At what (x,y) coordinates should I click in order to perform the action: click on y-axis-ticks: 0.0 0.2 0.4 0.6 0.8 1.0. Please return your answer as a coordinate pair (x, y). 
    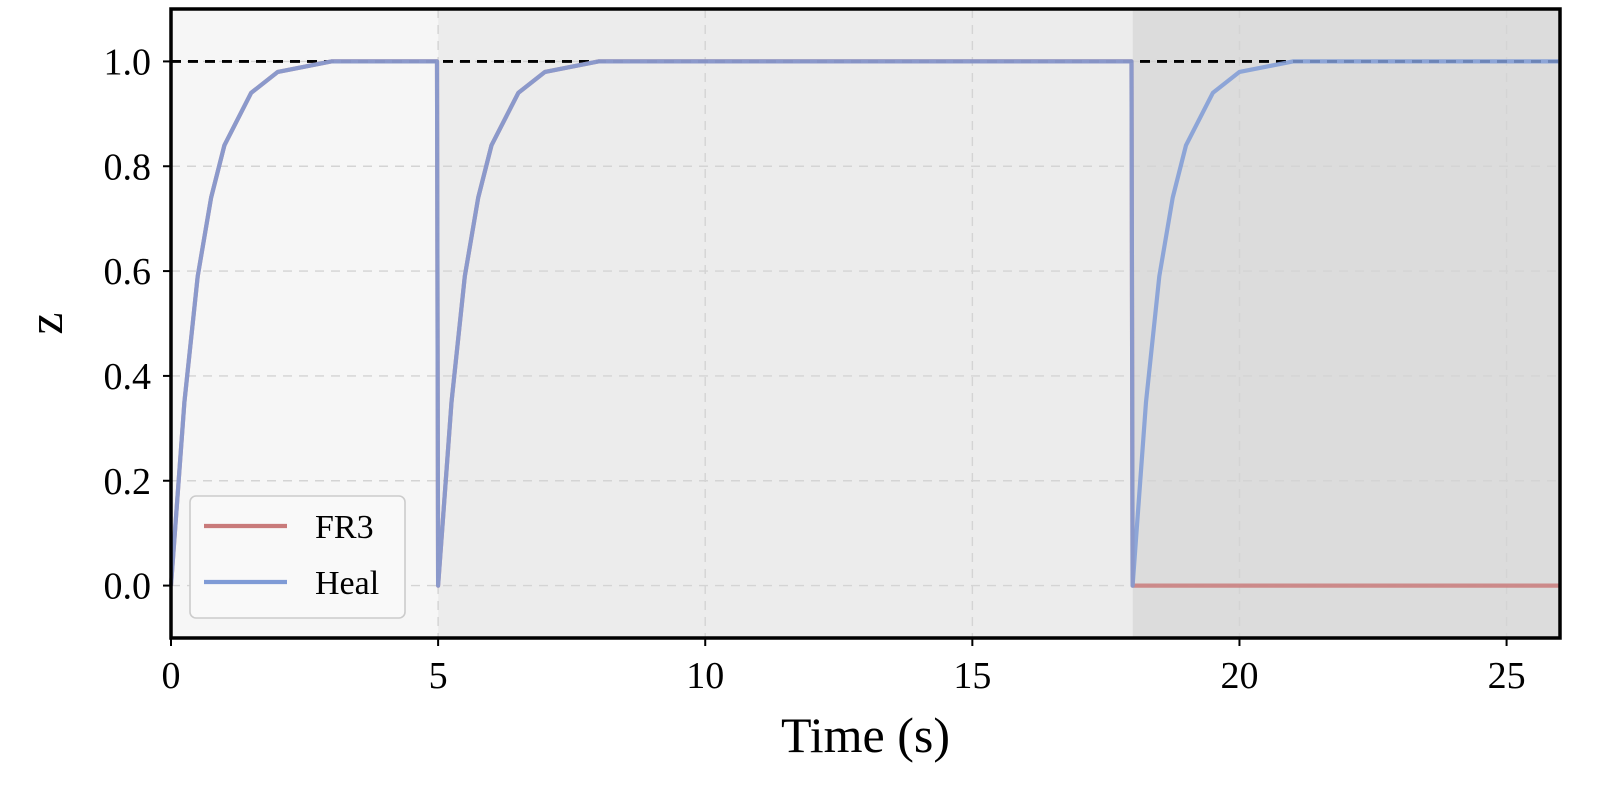
    Looking at the image, I should click on (137, 324).